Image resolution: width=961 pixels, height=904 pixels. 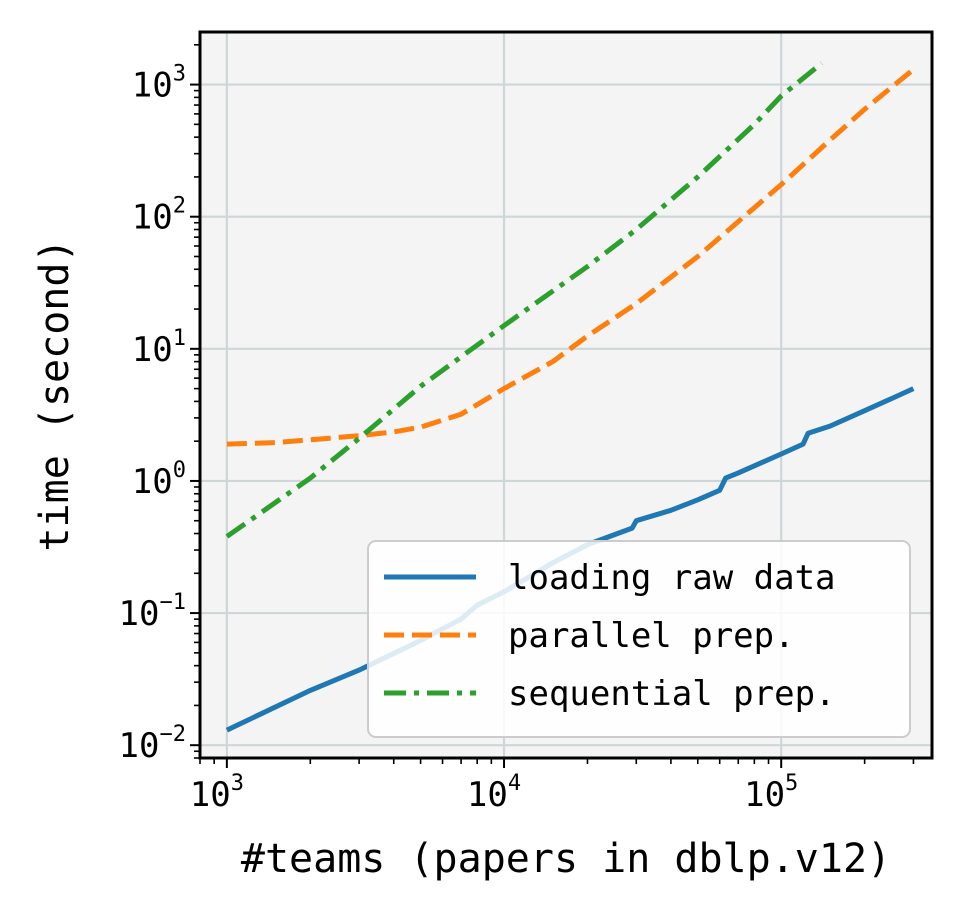 What do you see at coordinates (159, 348) in the screenshot?
I see `y-tick-label: 10¹` at bounding box center [159, 348].